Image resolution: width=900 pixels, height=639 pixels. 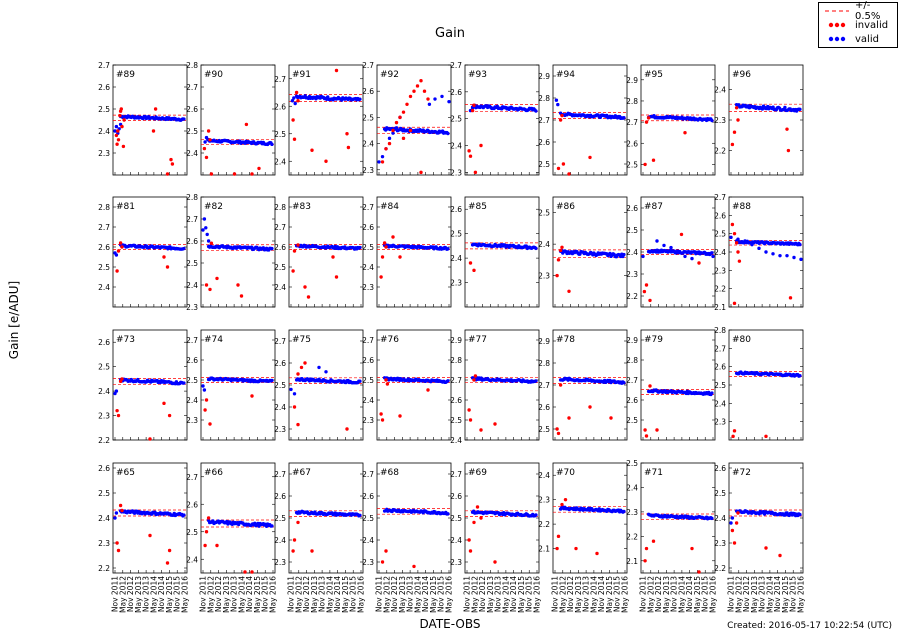 What do you see at coordinates (731, 594) in the screenshot?
I see `x-tick-label: Nov 2011` at bounding box center [731, 594].